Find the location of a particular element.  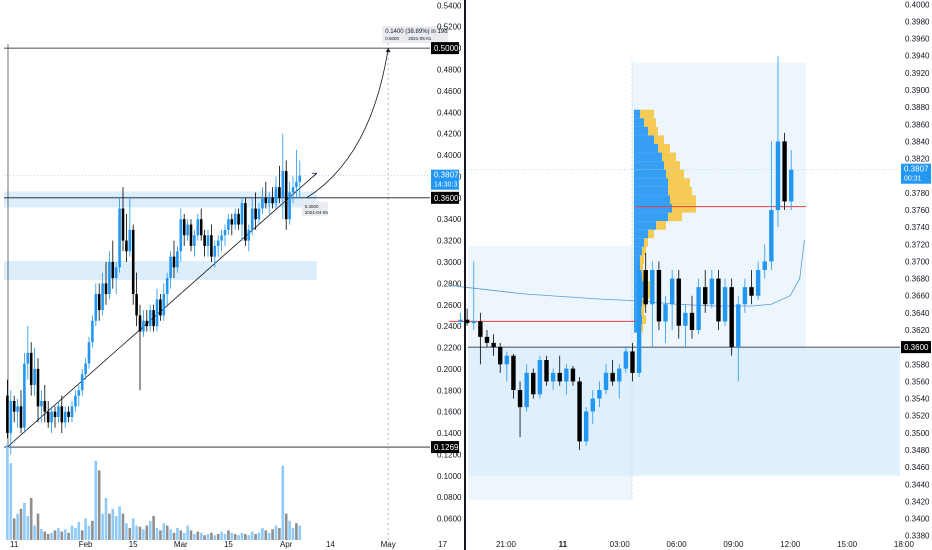

left-y-tick-25: 0.5400 is located at coordinates (449, 5).